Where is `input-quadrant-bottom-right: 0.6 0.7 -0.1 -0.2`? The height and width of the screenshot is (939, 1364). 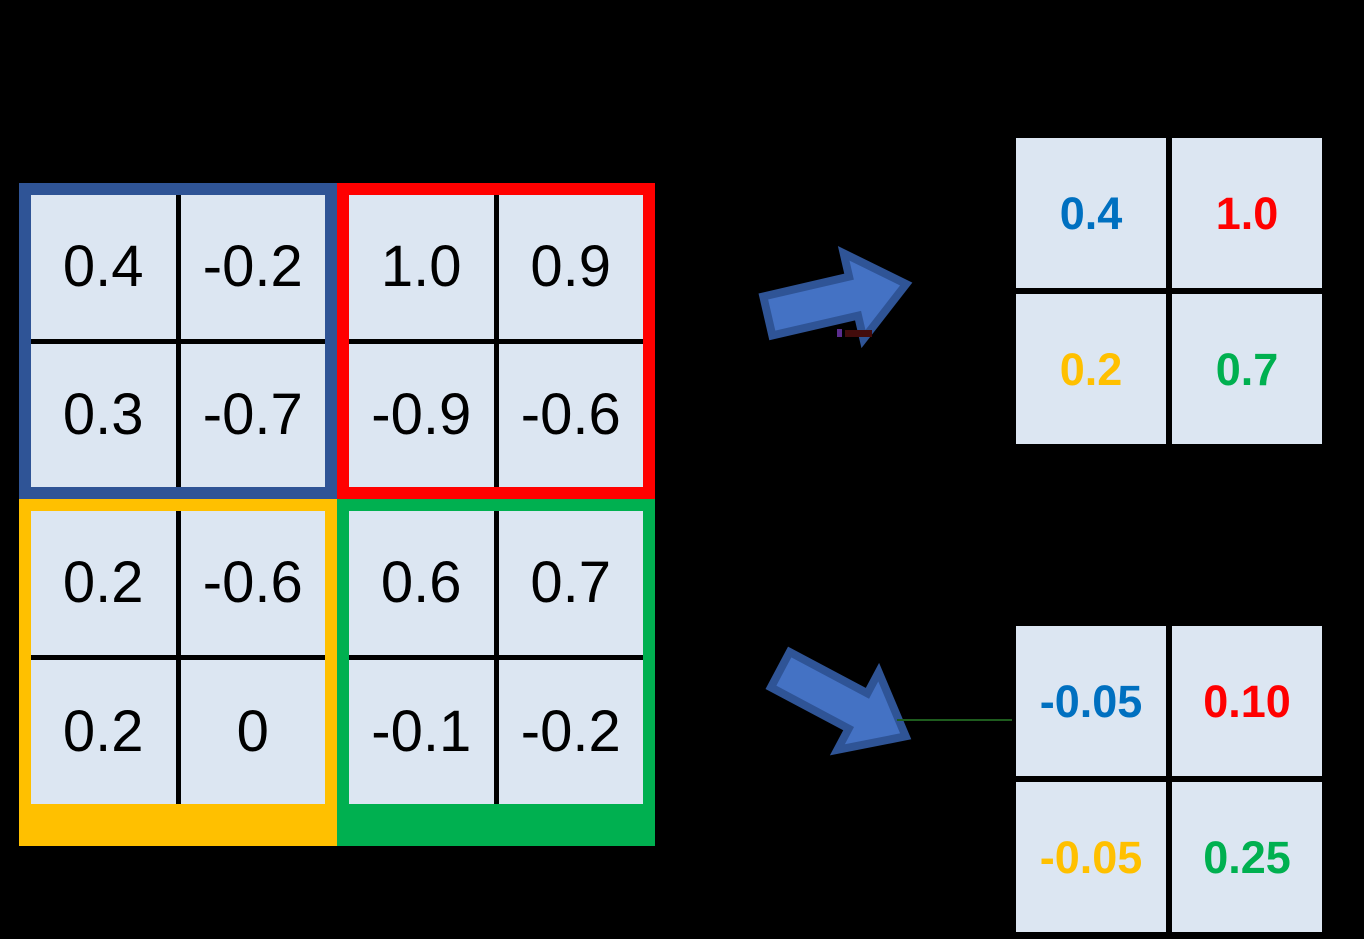 input-quadrant-bottom-right: 0.6 0.7 -0.1 -0.2 is located at coordinates (496, 672).